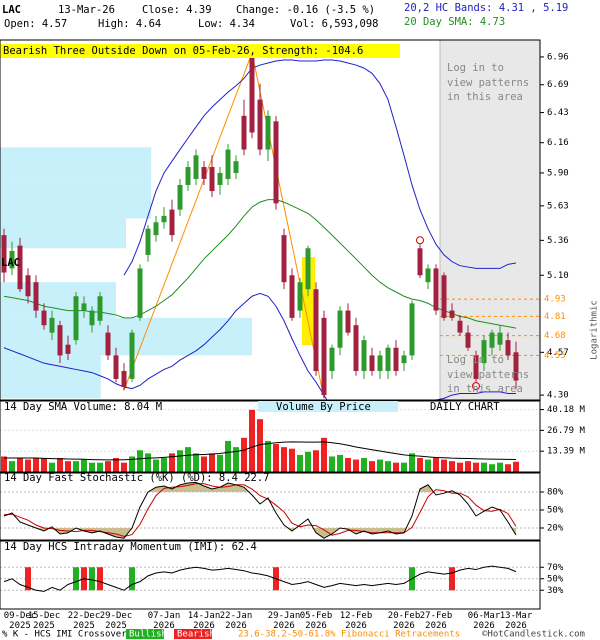 This screenshot has height=640, width=600. What do you see at coordinates (566, 431) in the screenshot?
I see `y-tick-label: 26.79 M` at bounding box center [566, 431].